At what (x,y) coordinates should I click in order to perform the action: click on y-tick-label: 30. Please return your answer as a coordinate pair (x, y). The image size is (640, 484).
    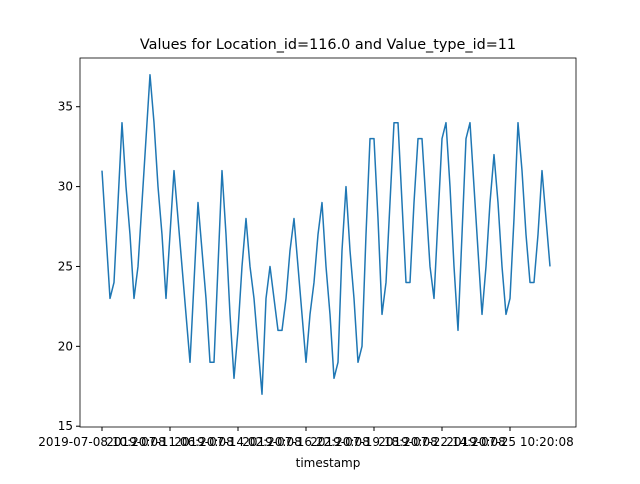
    Looking at the image, I should click on (65, 187).